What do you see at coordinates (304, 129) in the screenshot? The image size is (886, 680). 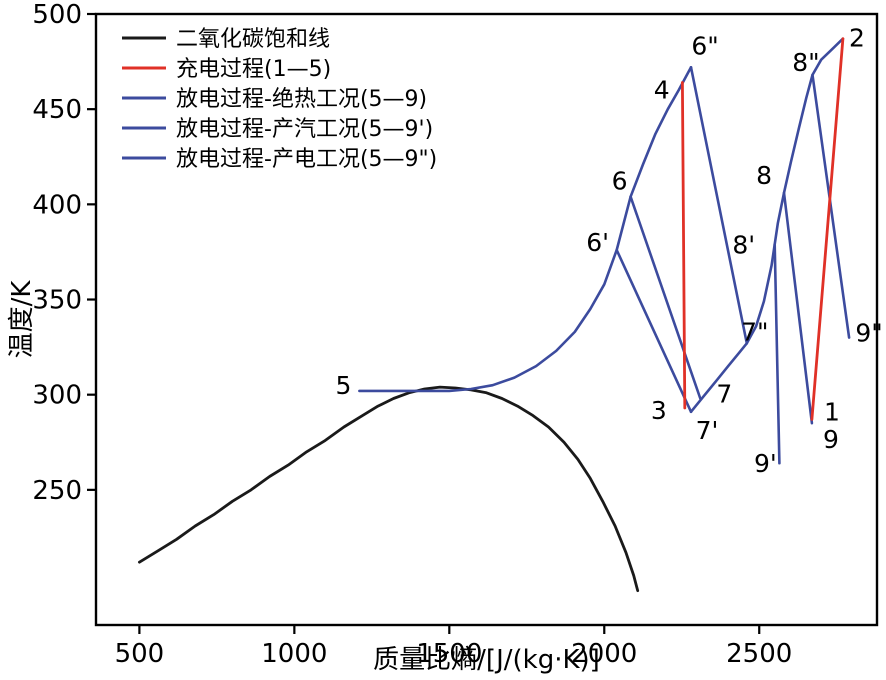 I see `legend-label-discharge-steam: 放电过程-产汽工况(5—9')` at bounding box center [304, 129].